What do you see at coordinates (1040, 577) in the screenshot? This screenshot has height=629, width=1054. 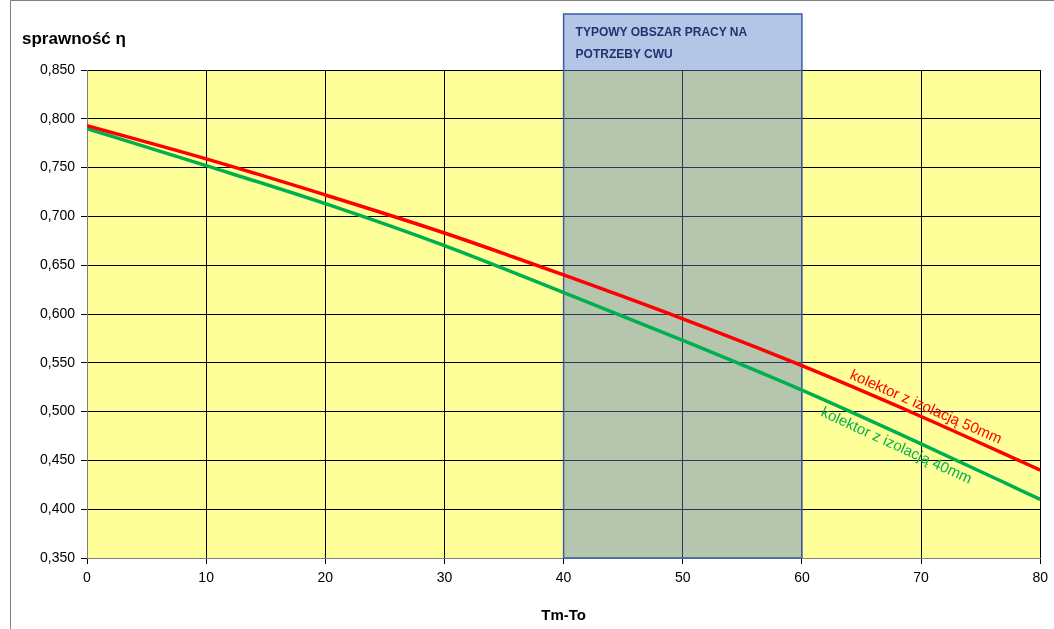 I see `x-tick-label: 80` at bounding box center [1040, 577].